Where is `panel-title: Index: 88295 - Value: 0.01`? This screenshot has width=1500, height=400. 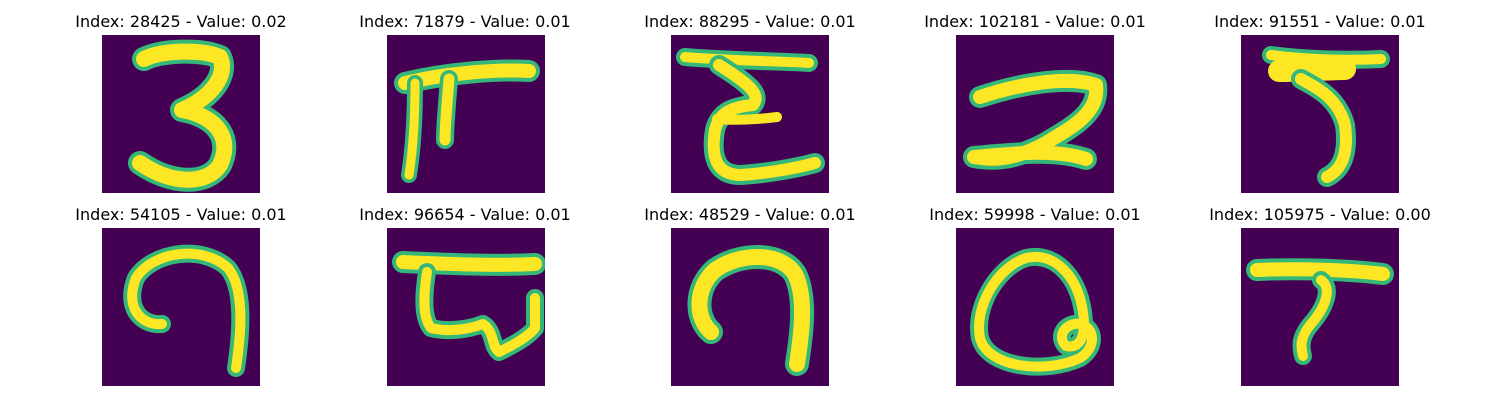
panel-title: Index: 88295 - Value: 0.01 is located at coordinates (750, 21).